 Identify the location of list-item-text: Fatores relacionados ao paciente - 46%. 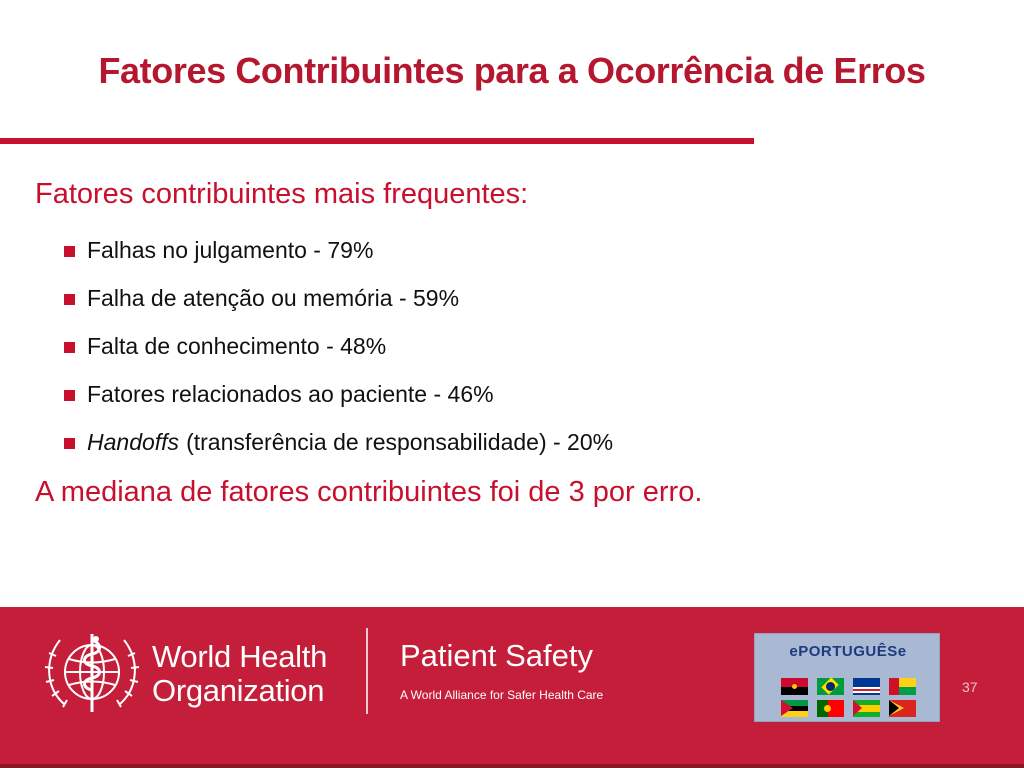
(290, 393).